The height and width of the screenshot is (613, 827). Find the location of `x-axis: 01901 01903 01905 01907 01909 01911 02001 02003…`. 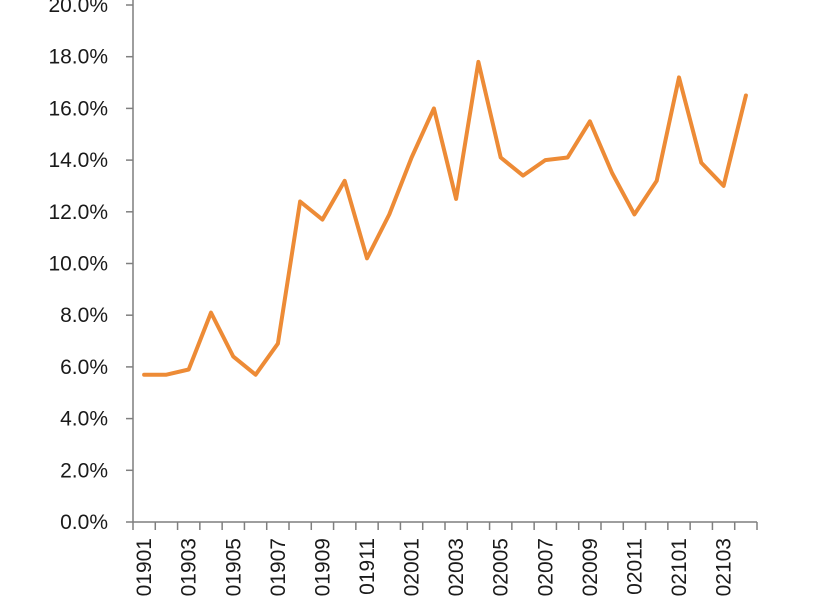

x-axis: 01901 01903 01905 01907 01909 01911 02001 02003… is located at coordinates (445, 558).